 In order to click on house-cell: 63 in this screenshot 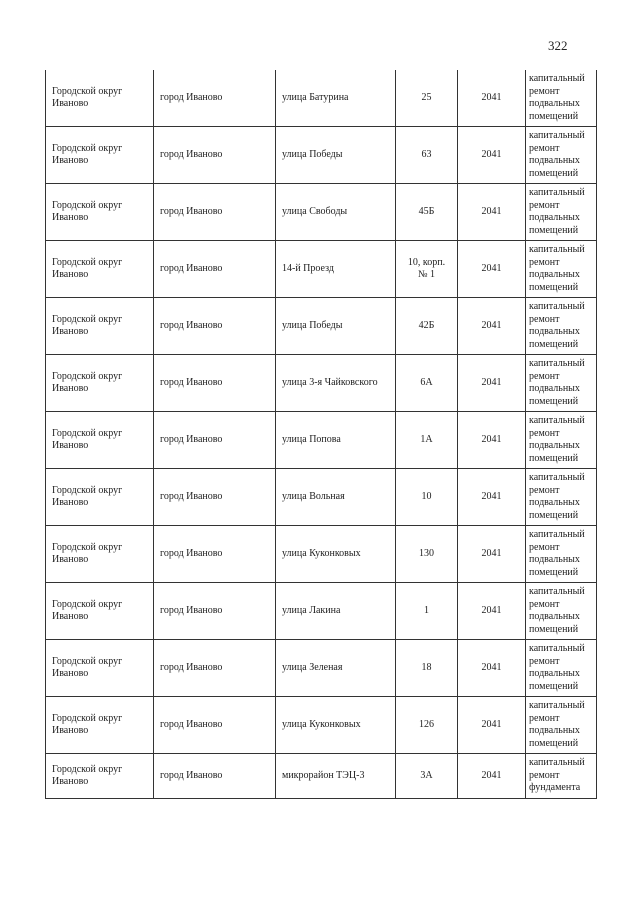, I will do `click(426, 155)`.